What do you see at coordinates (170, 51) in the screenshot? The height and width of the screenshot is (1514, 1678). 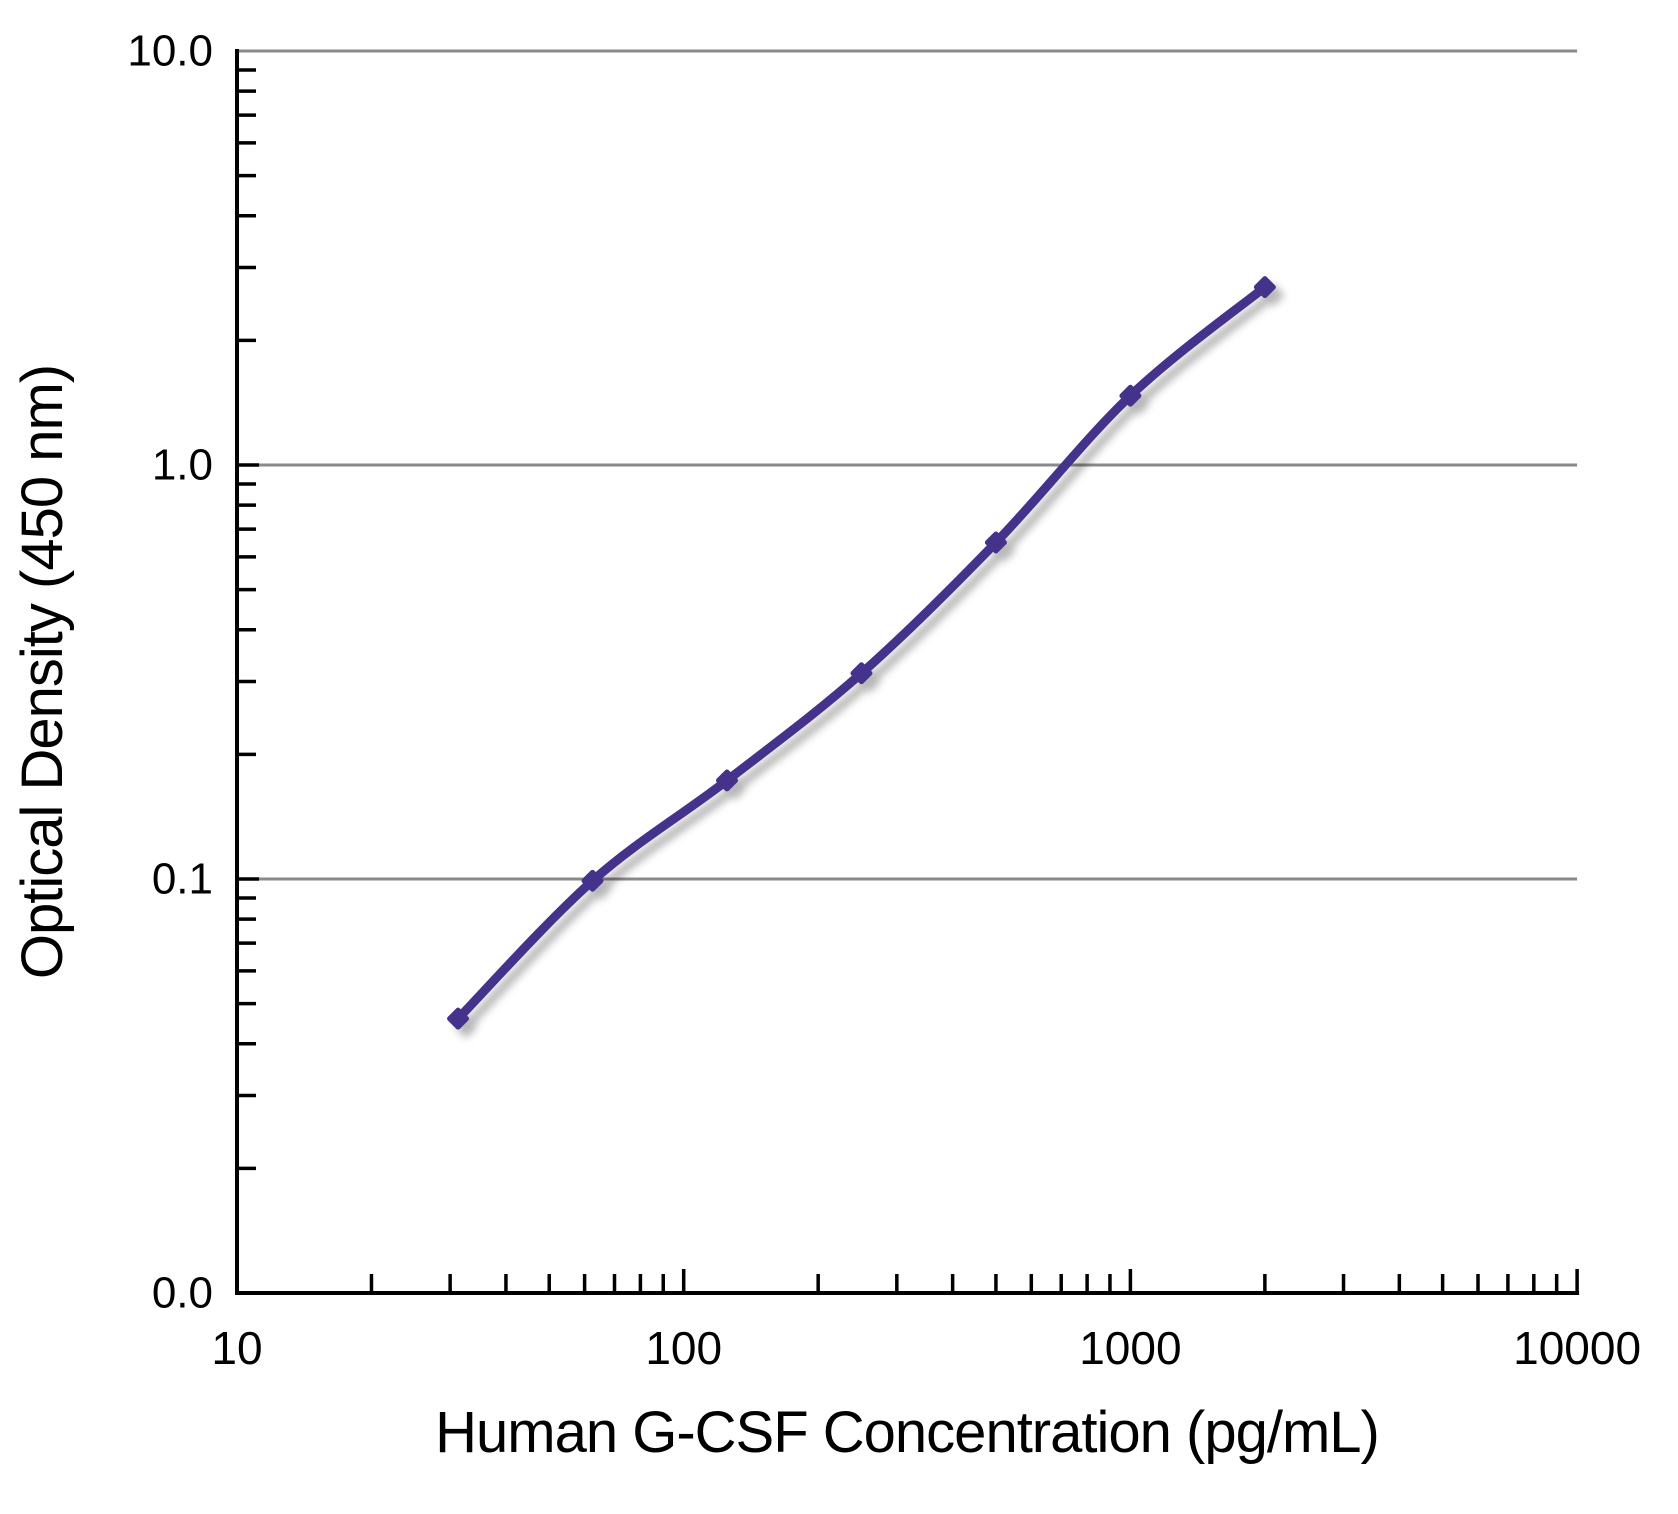 I see `y-tick-label: 10.0` at bounding box center [170, 51].